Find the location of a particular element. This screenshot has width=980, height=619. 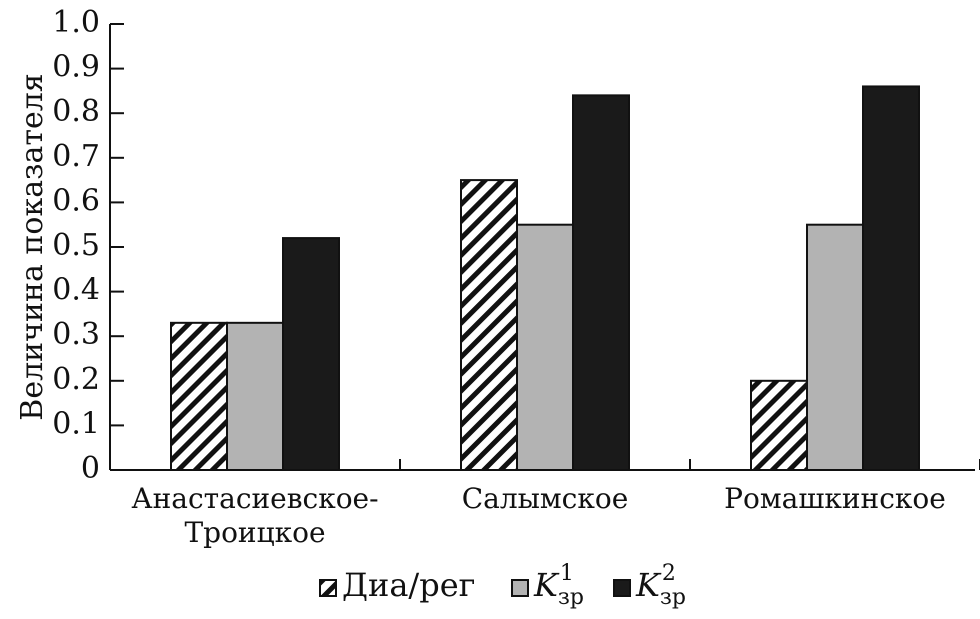

x-category-label: Троицкое is located at coordinates (254, 532).